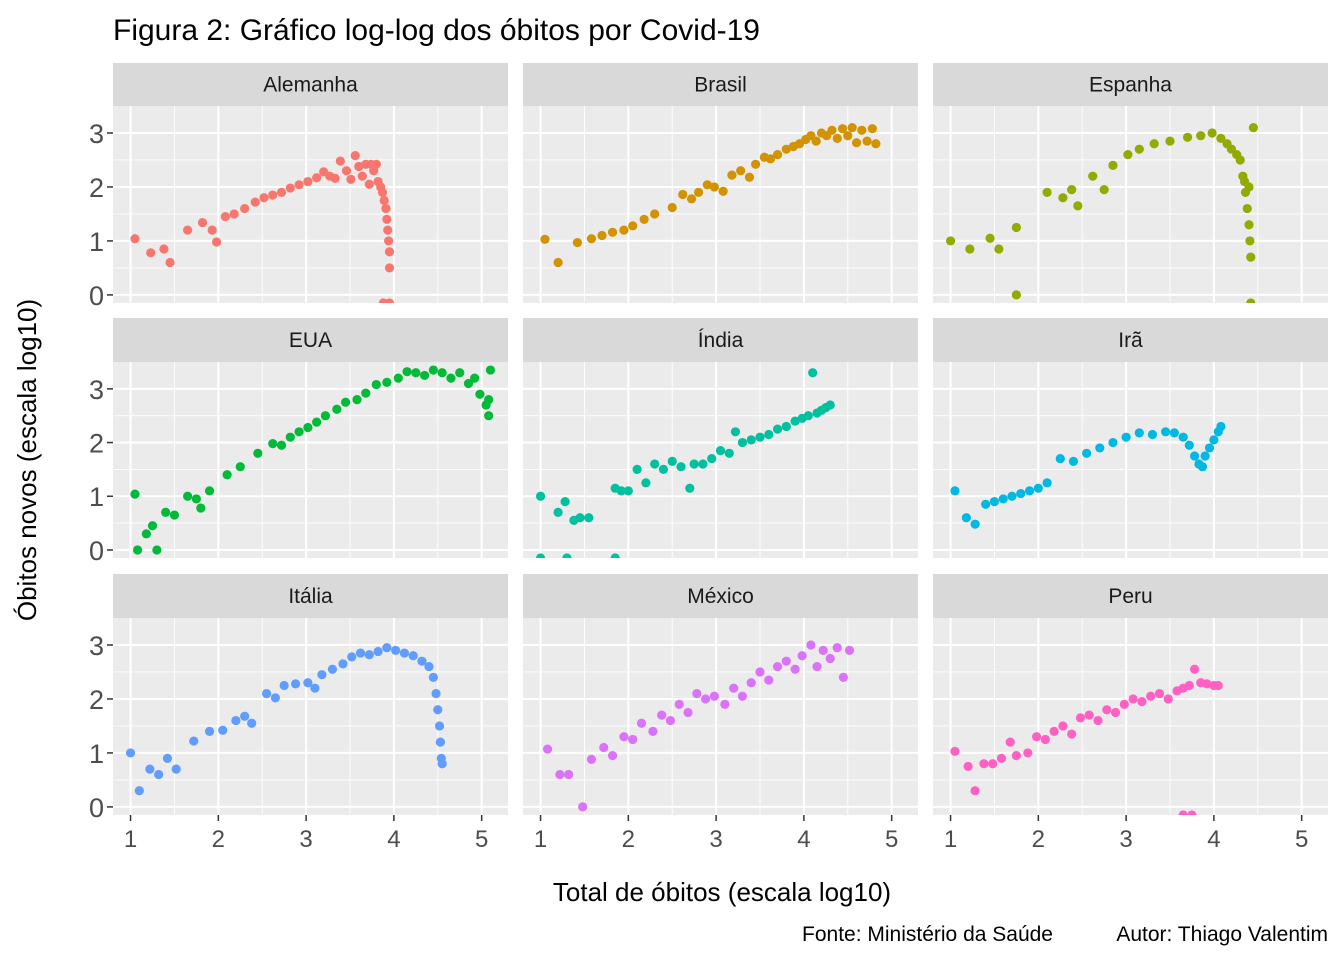 This screenshot has height=960, width=1344. I want to click on facet-panel: Espanha, so click(1130, 183).